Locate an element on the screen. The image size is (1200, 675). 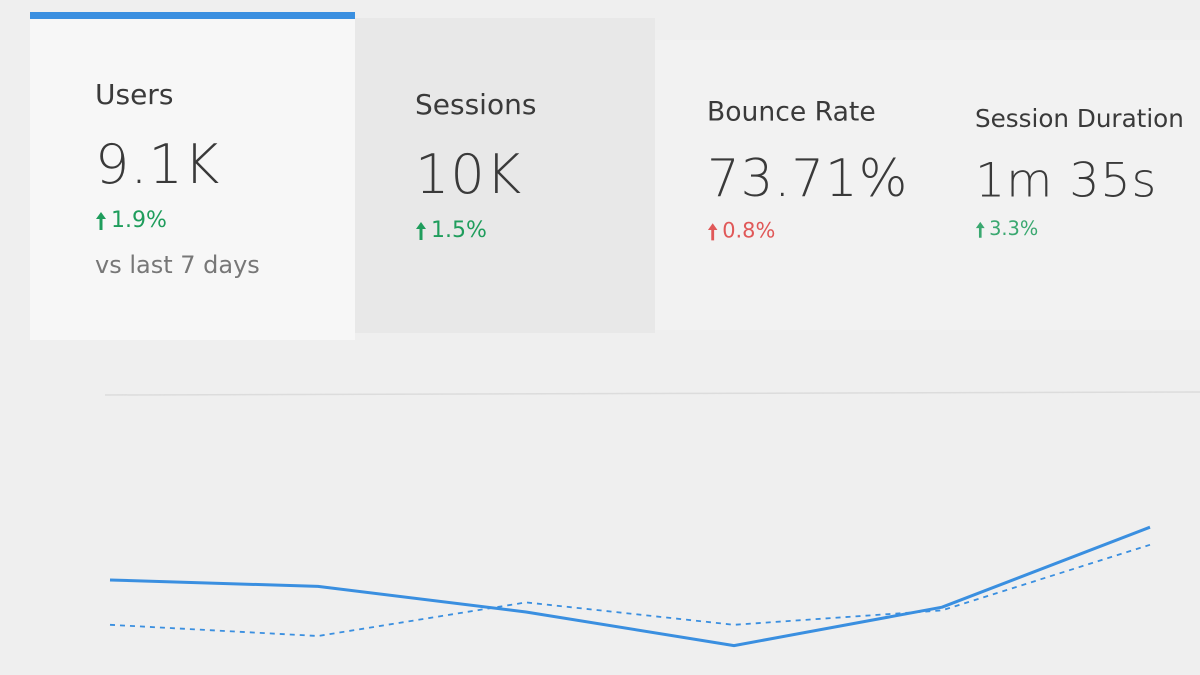
metric-value: 73.71% is located at coordinates (808, 178).